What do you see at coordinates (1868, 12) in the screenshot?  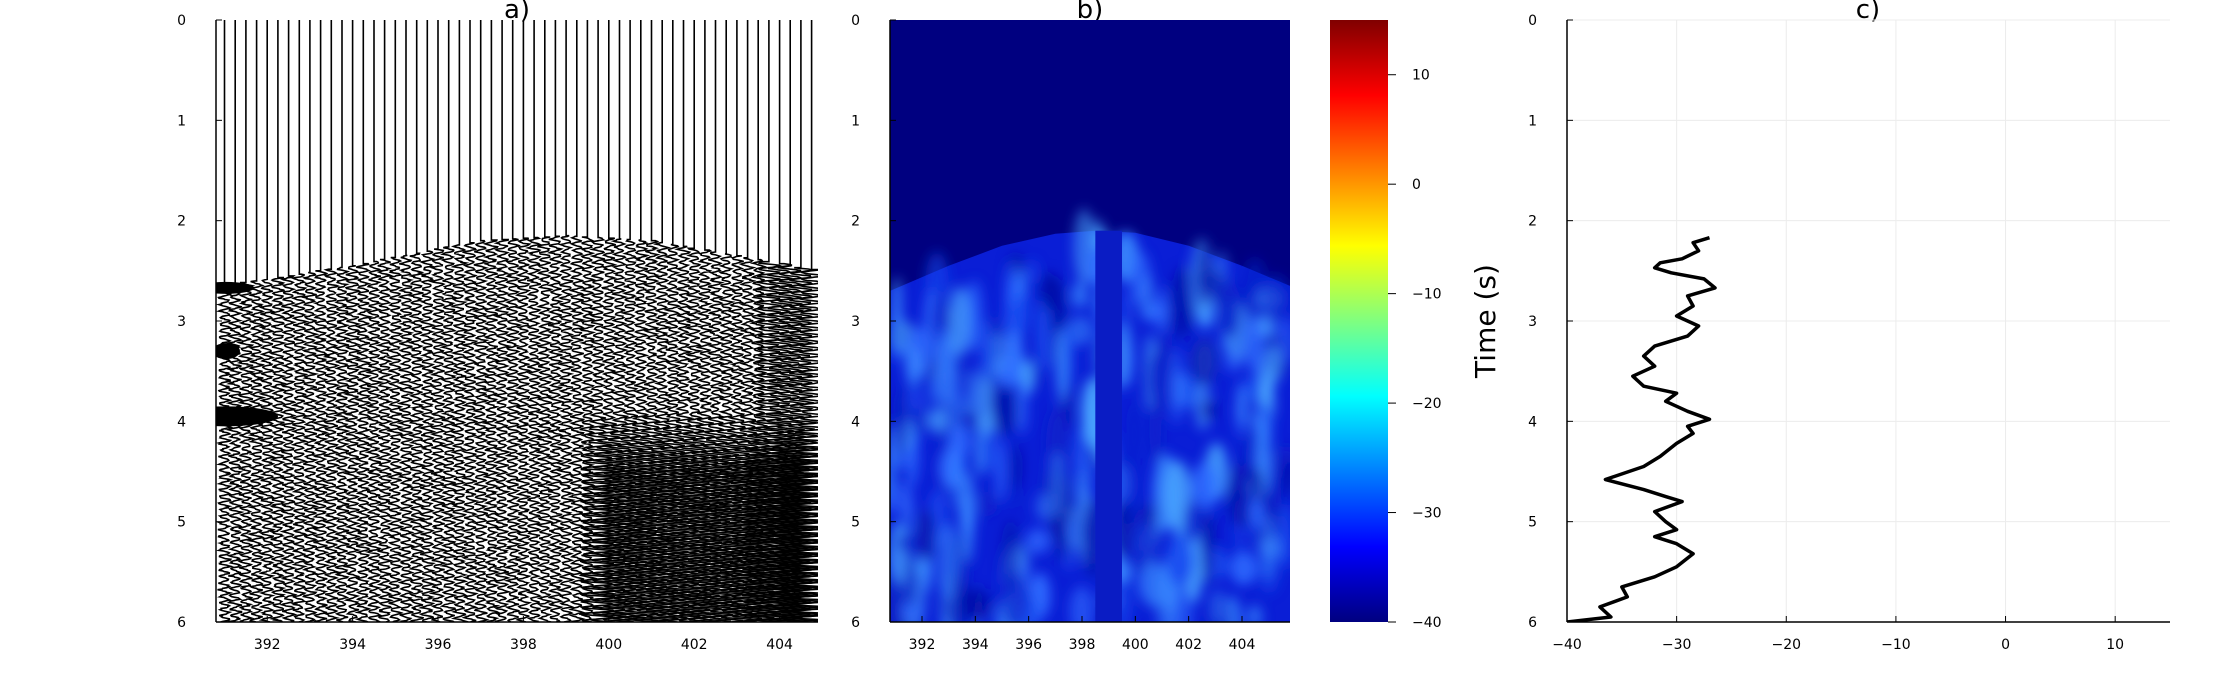 I see `panel-c-title: c)` at bounding box center [1868, 12].